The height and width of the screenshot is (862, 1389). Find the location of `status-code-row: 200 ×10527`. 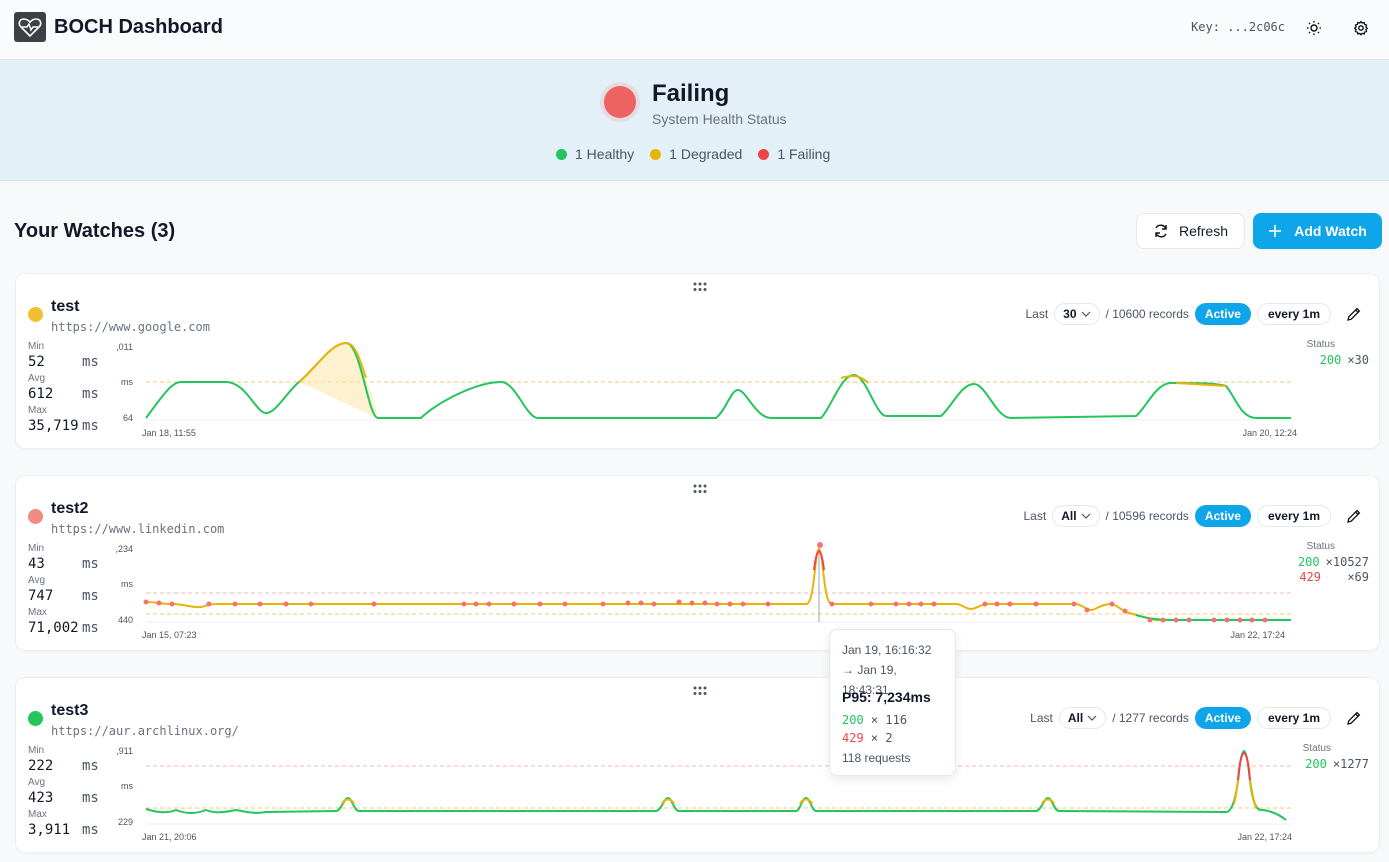

status-code-row: 200 ×10527 is located at coordinates (1333, 562).